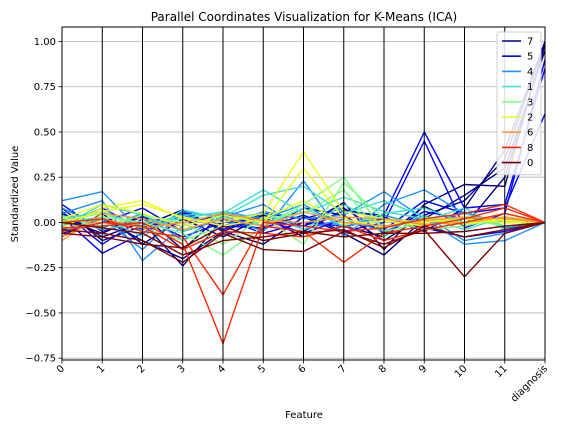  What do you see at coordinates (304, 415) in the screenshot?
I see `x-axis-label: Feature` at bounding box center [304, 415].